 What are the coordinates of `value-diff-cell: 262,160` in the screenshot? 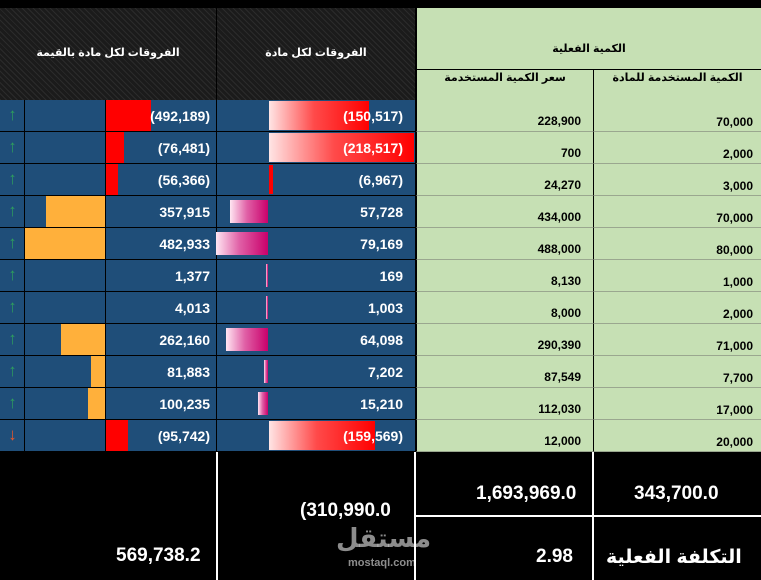 It's located at (161, 340).